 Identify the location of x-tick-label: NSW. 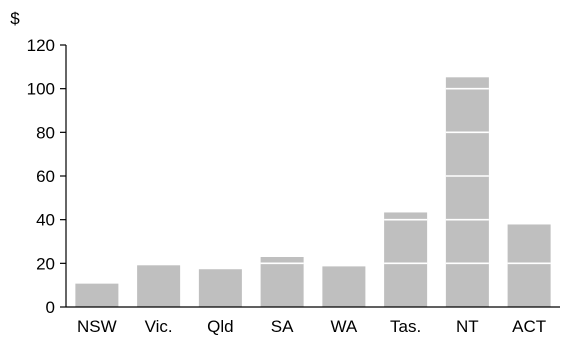
(97, 326).